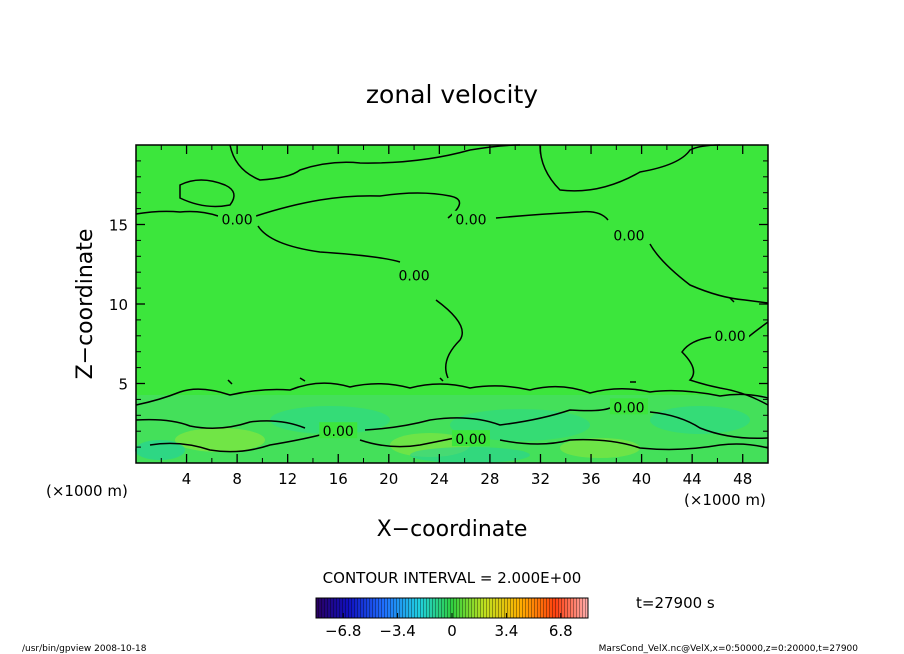  What do you see at coordinates (590, 479) in the screenshot?
I see `x-tick-label: 36` at bounding box center [590, 479].